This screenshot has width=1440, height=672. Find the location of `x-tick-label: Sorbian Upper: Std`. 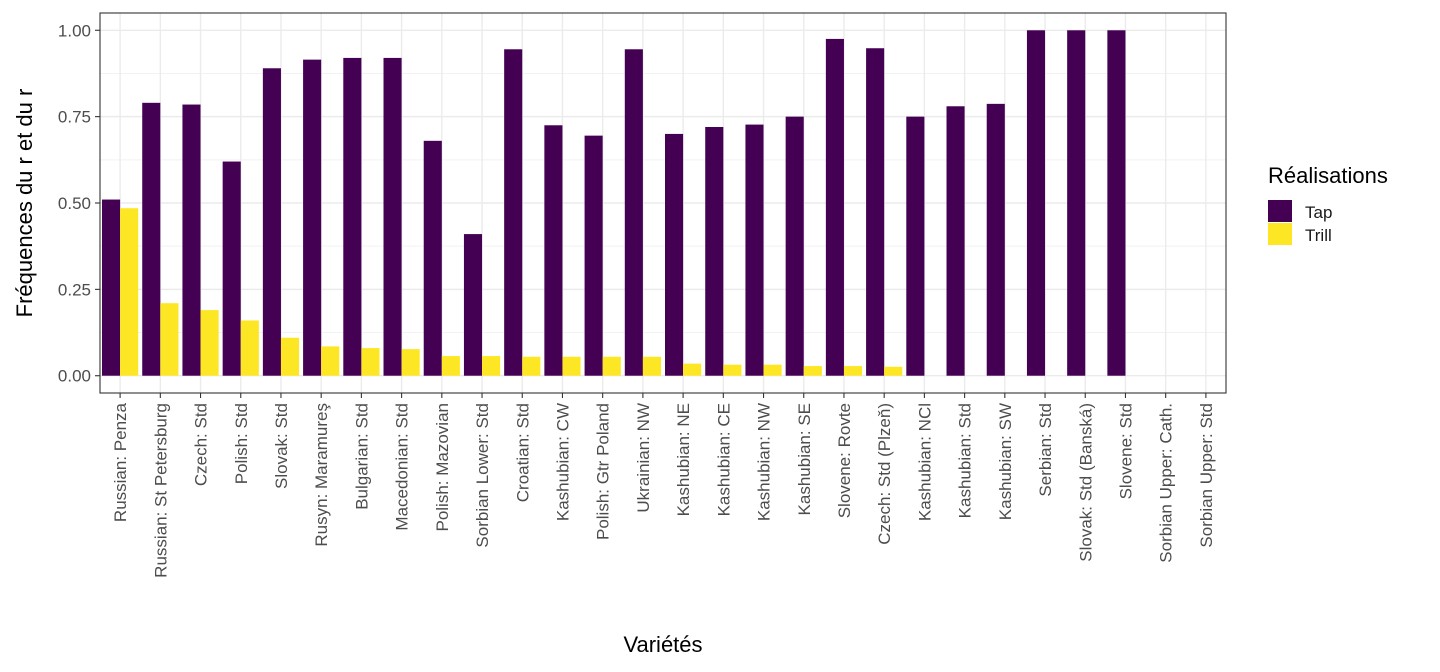

x-tick-label: Sorbian Upper: Std is located at coordinates (1206, 475).